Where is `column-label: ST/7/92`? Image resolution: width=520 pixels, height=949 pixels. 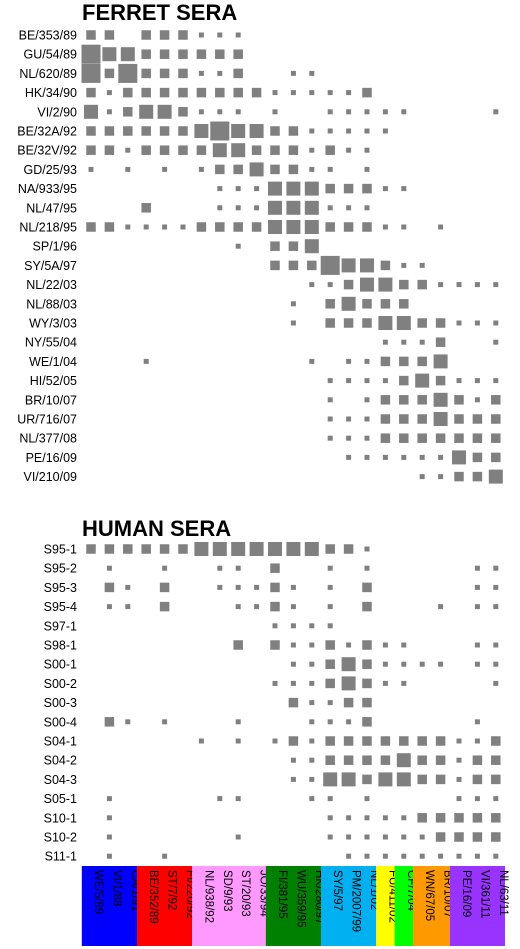
column-label: ST/7/92 is located at coordinates (172, 890).